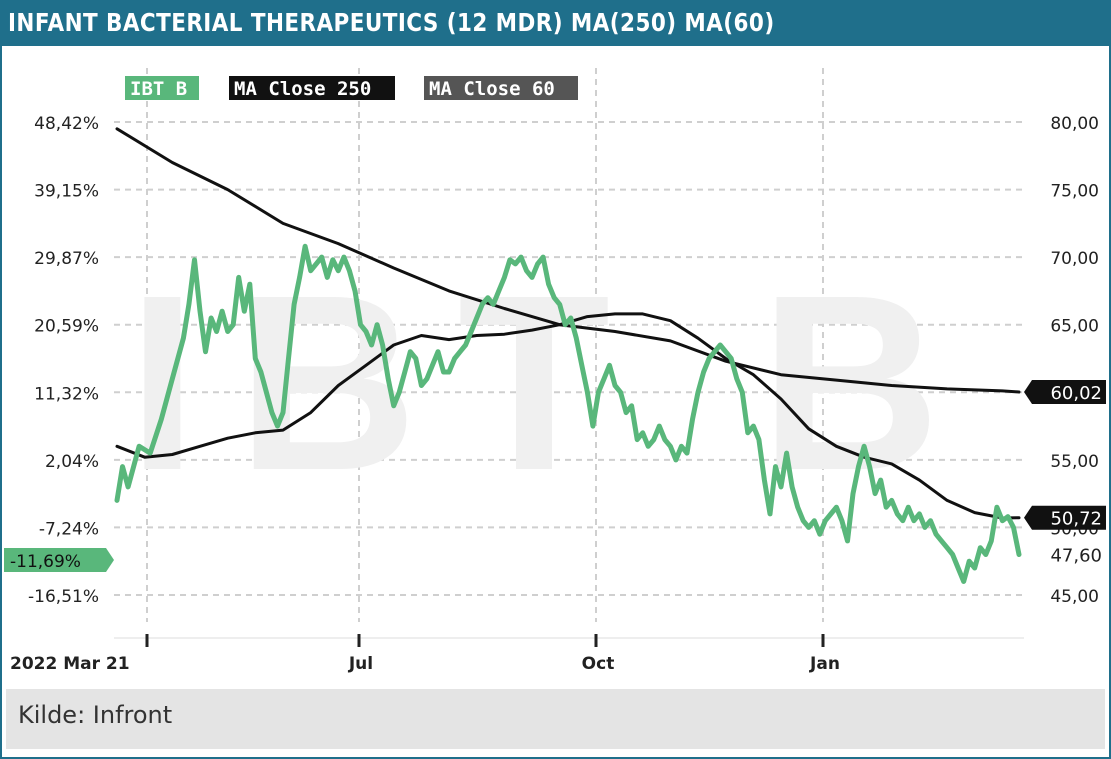 The width and height of the screenshot is (1111, 759). What do you see at coordinates (66, 192) in the screenshot?
I see `left-tick-label: 39,15%` at bounding box center [66, 192].